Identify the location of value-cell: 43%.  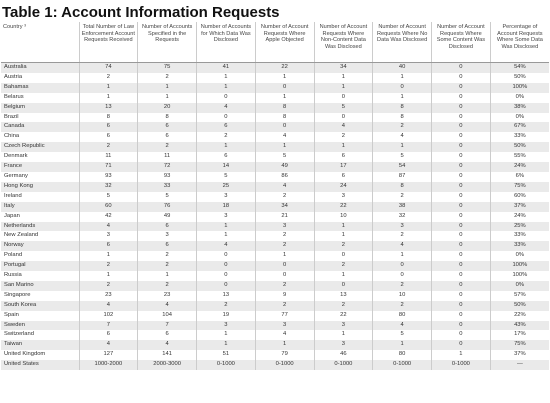
(519, 325).